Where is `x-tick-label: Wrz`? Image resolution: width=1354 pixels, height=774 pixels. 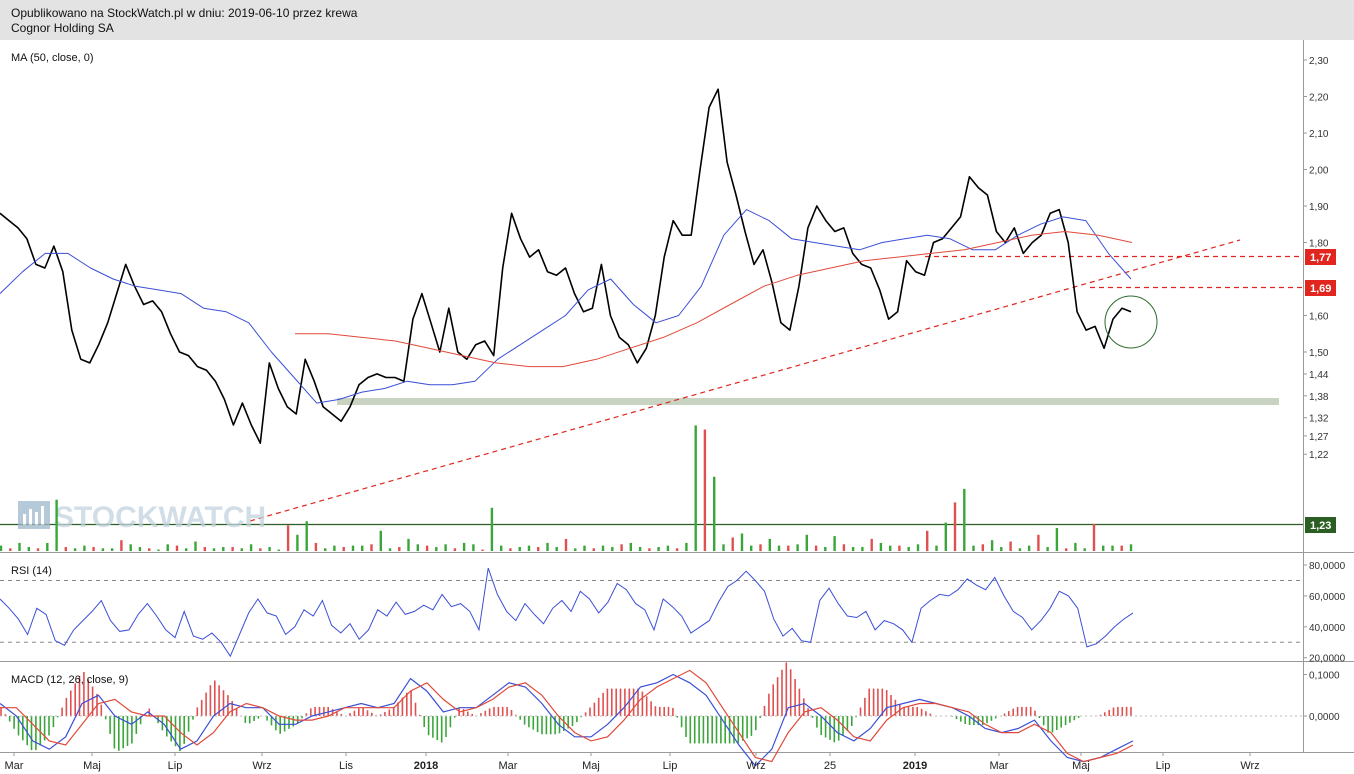
x-tick-label: Wrz is located at coordinates (755, 766).